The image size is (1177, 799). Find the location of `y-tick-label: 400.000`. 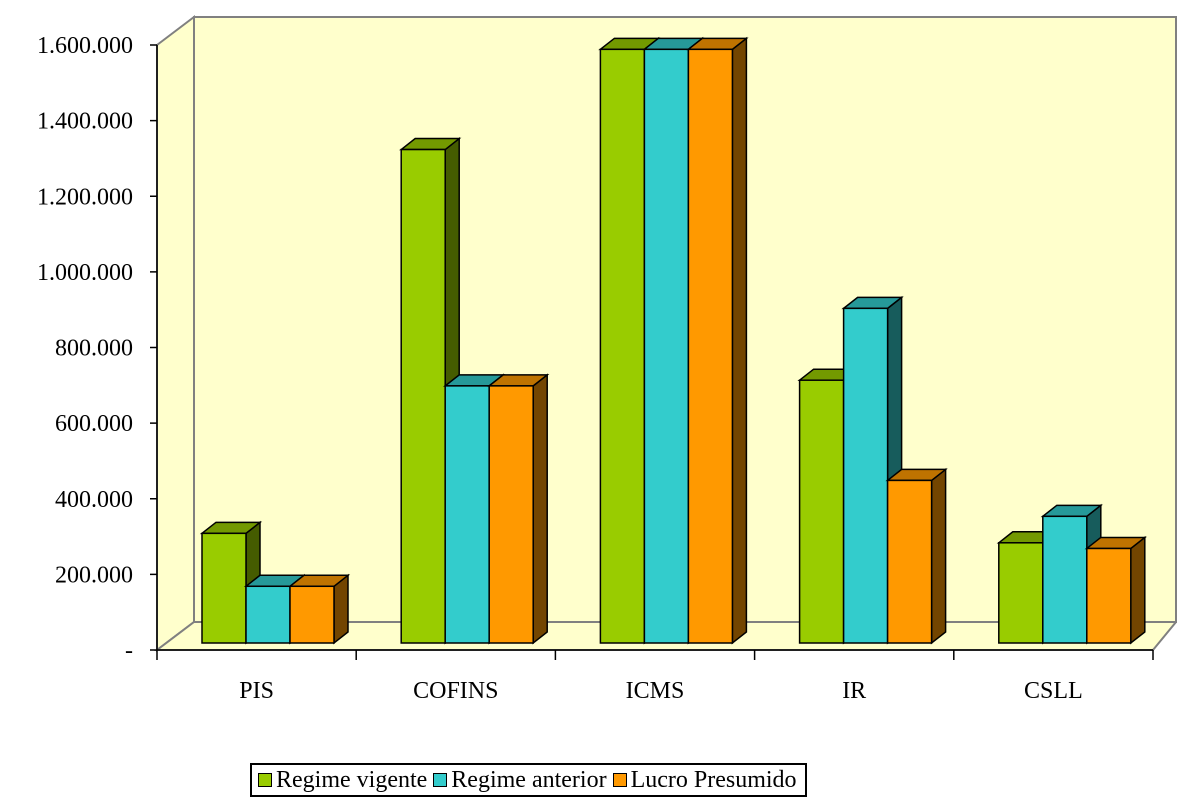

y-tick-label: 400.000 is located at coordinates (94, 500).